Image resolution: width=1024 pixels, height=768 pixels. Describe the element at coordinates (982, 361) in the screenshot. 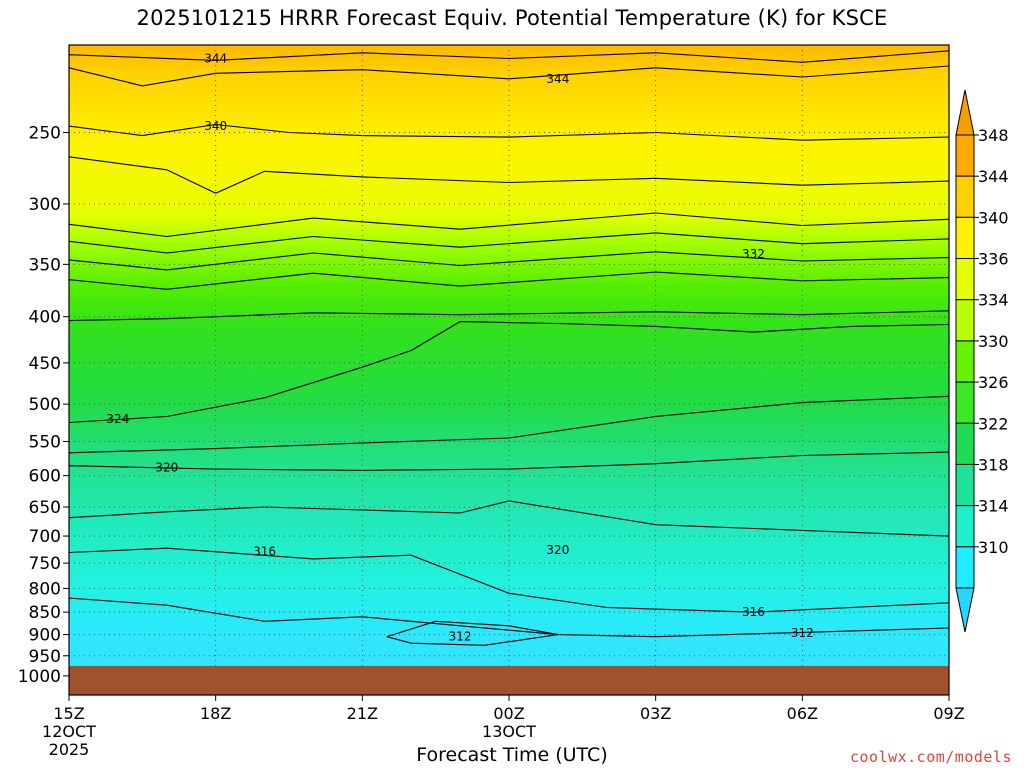

I see `colorbar: 348 344 340 336 334 330 326 322 318 314 310` at that location.